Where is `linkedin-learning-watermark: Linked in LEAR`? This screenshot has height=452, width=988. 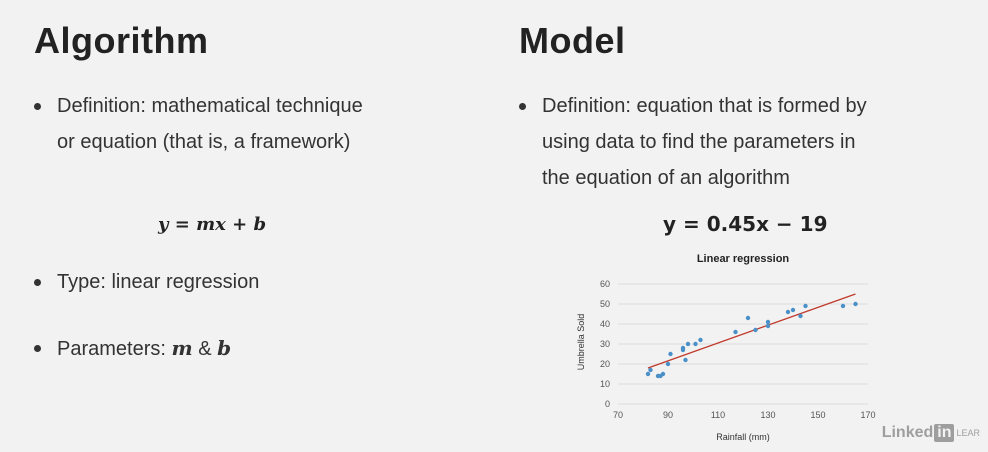 linkedin-learning-watermark: Linked in LEAR is located at coordinates (931, 433).